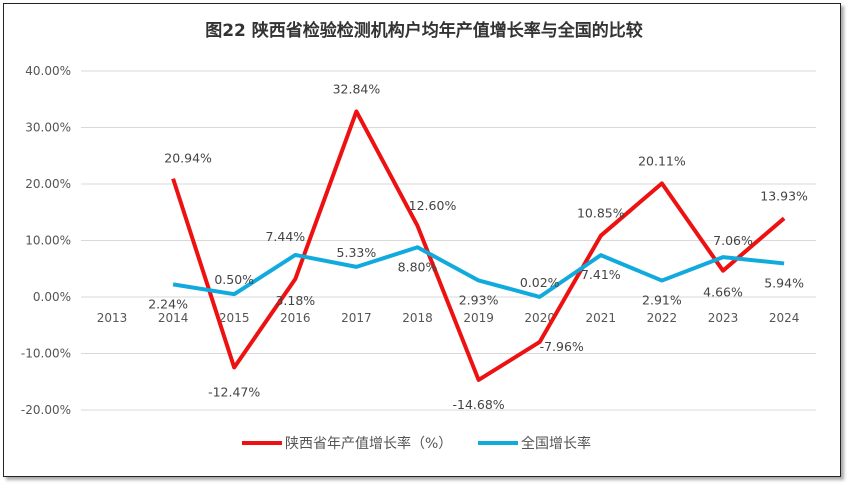  What do you see at coordinates (433, 205) in the screenshot?
I see `data-label: 12.60%` at bounding box center [433, 205].